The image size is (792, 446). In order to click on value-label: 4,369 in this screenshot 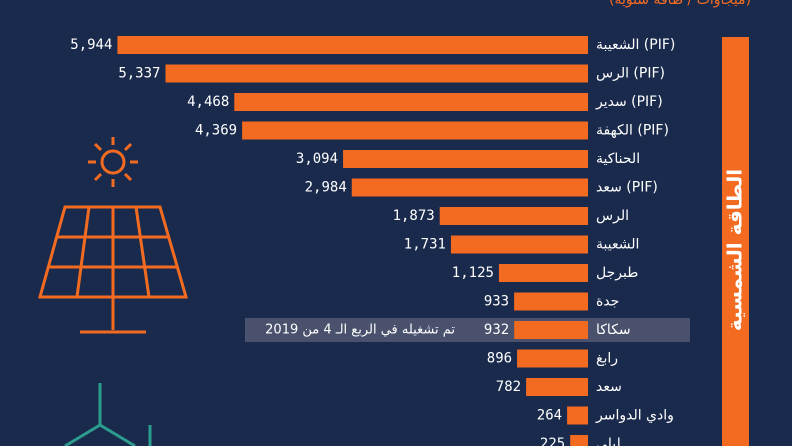, I will do `click(216, 131)`.